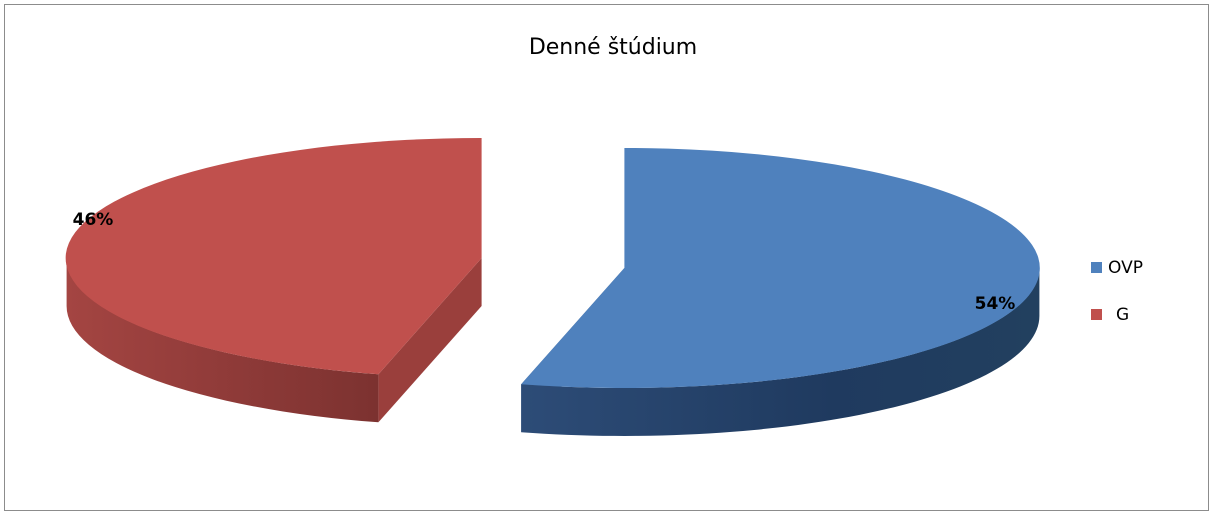 The height and width of the screenshot is (515, 1215). I want to click on data-label-ovp: 54%, so click(995, 304).